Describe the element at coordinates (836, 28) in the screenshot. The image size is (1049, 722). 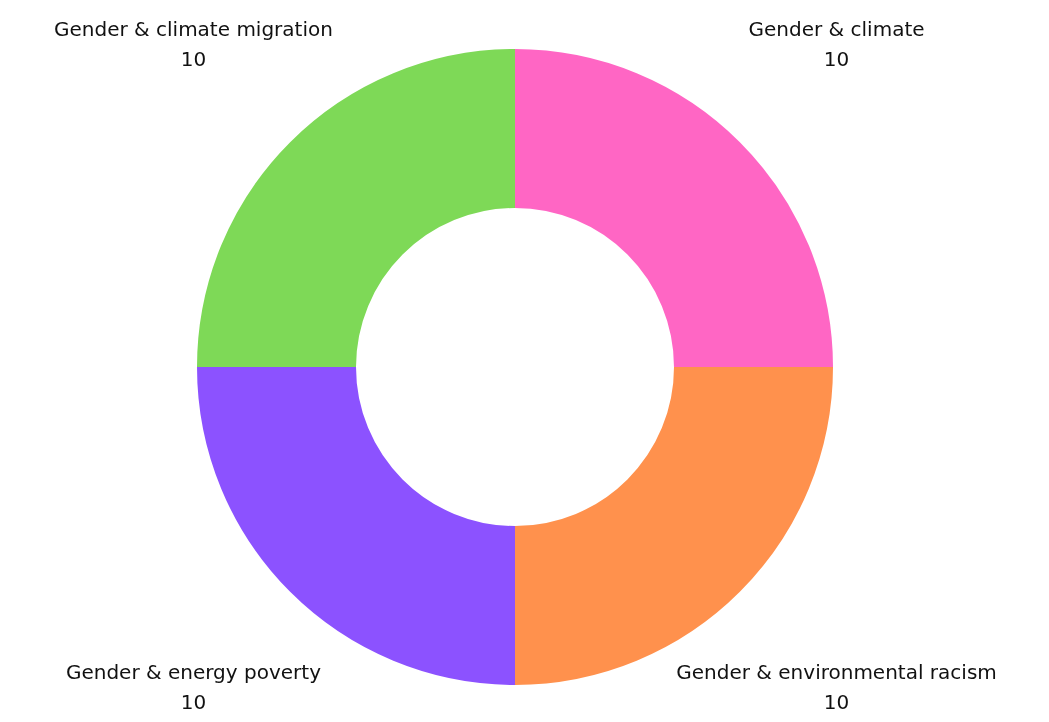
I see `slice-label: Gender & climate` at that location.